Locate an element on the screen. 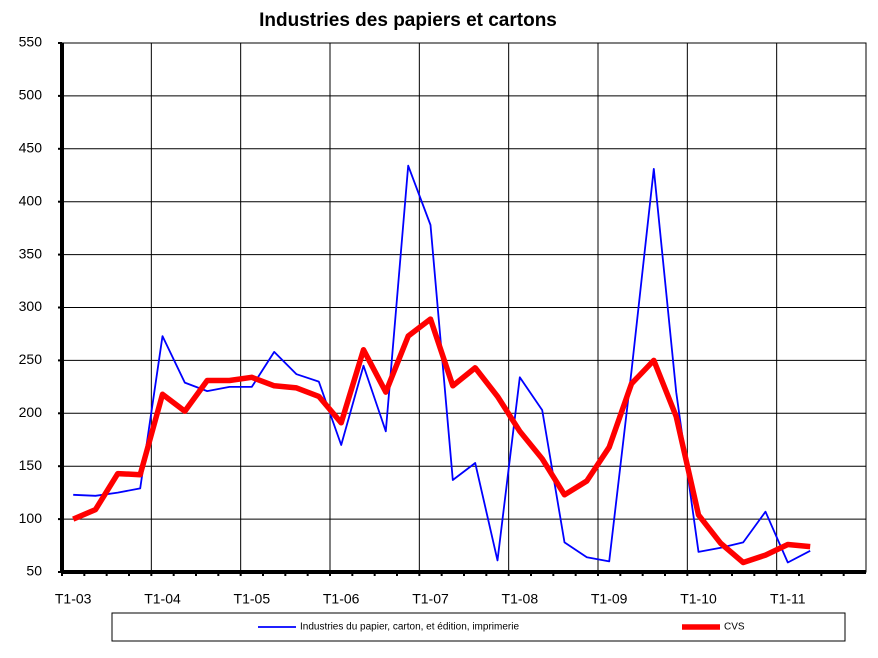 The height and width of the screenshot is (658, 878). y-tick-label: 500 is located at coordinates (31, 95).